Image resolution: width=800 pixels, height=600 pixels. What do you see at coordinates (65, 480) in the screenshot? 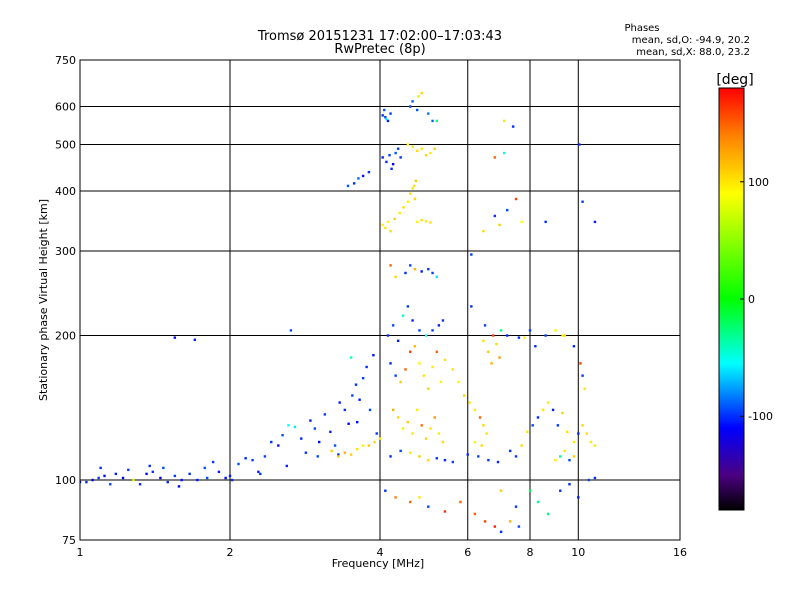
I see `y-tick-label: 100` at bounding box center [65, 480].